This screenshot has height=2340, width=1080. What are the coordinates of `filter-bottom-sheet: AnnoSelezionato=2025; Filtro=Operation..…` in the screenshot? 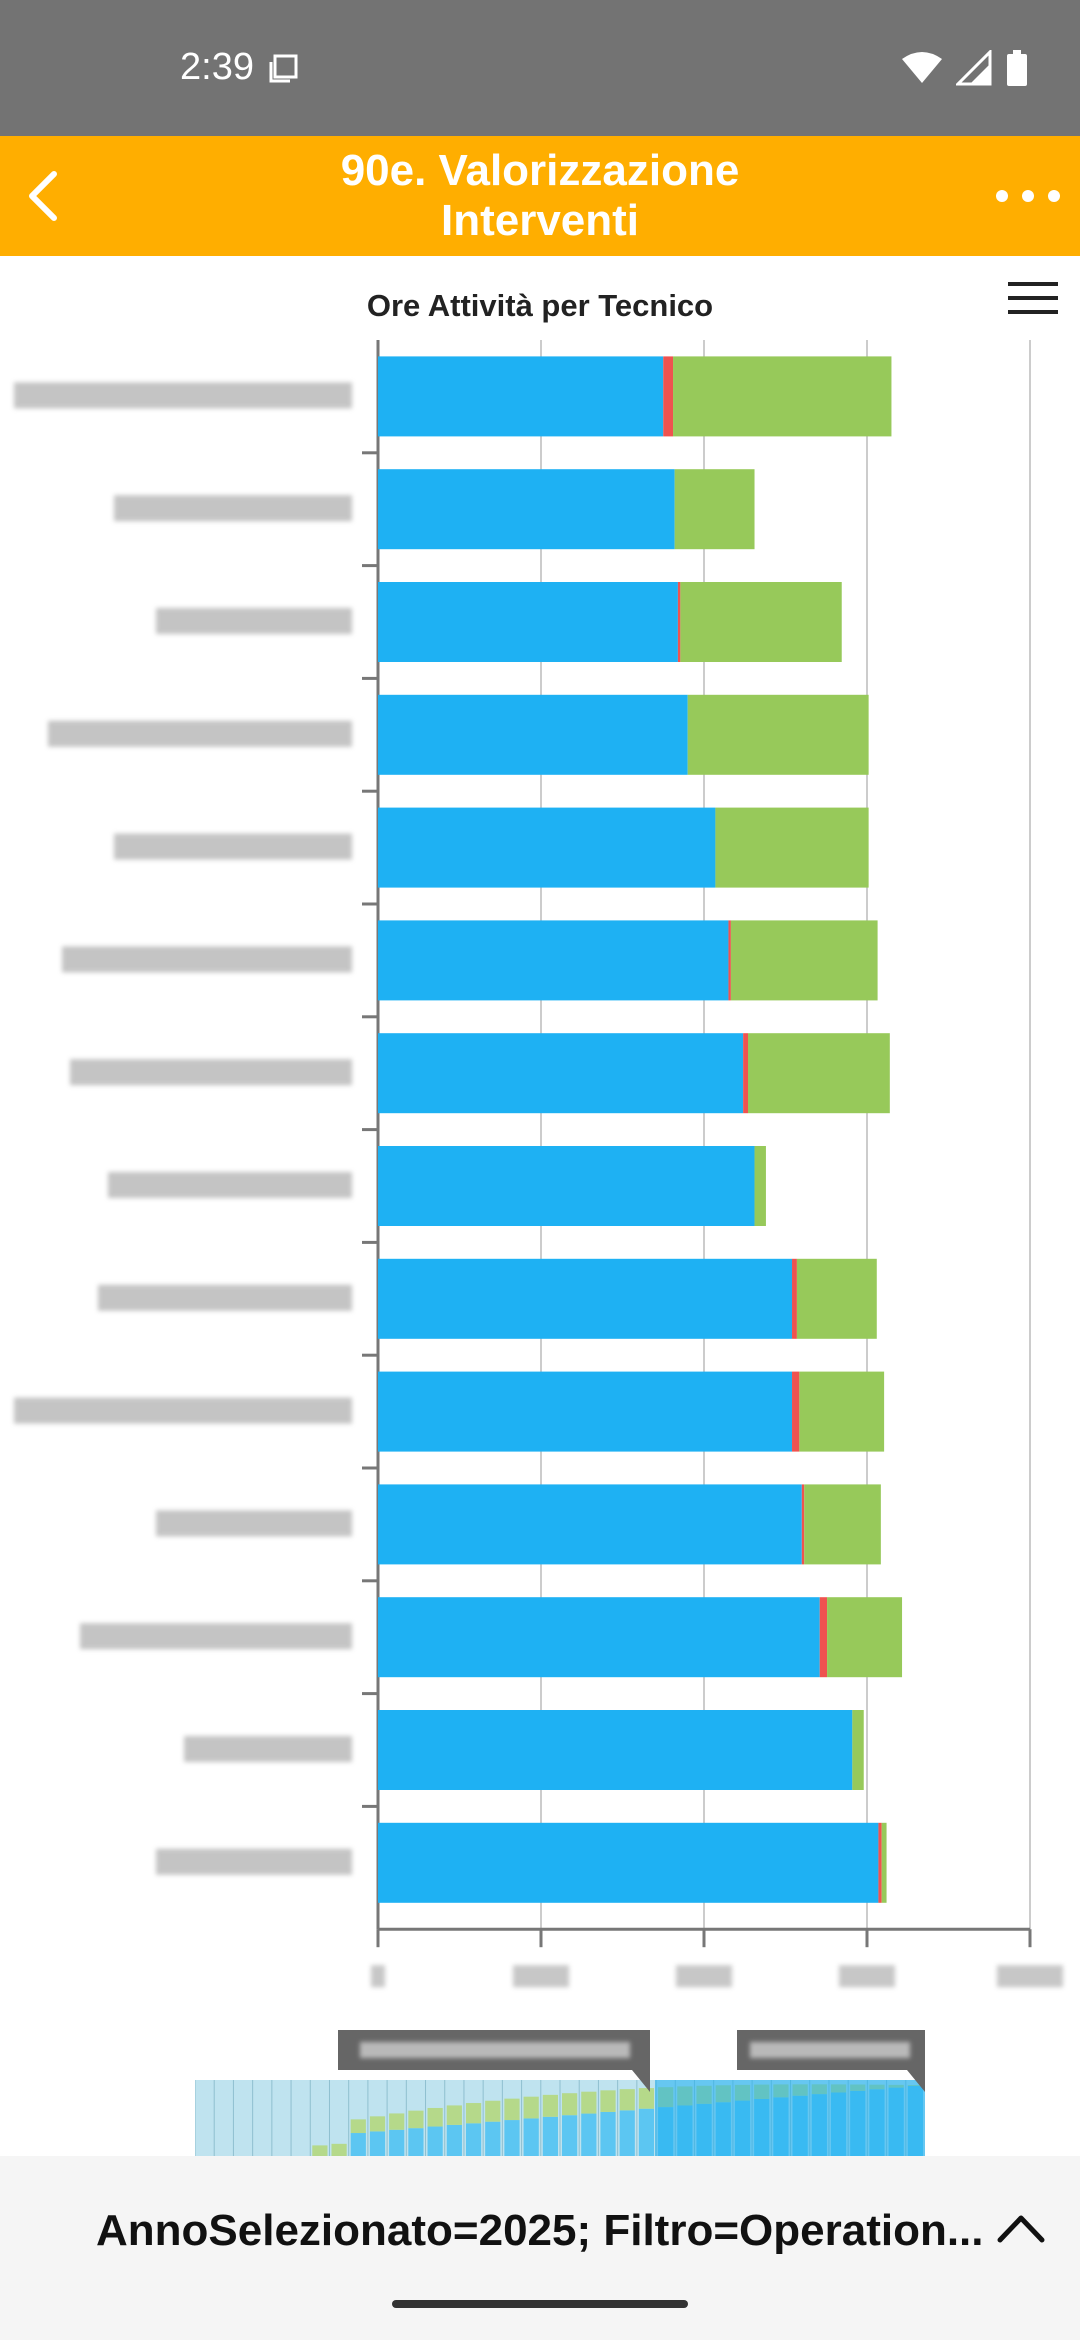 It's located at (540, 2248).